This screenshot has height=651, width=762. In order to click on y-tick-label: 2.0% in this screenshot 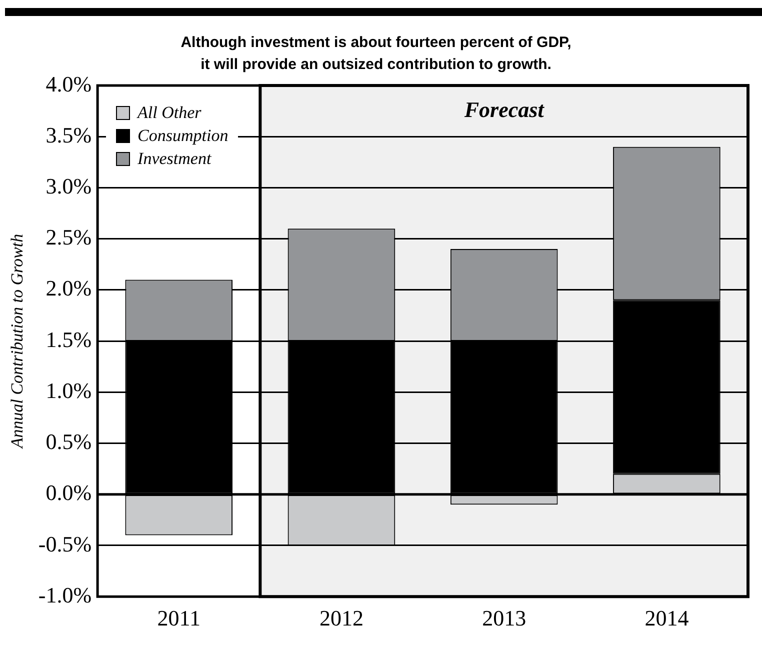, I will do `click(69, 288)`.